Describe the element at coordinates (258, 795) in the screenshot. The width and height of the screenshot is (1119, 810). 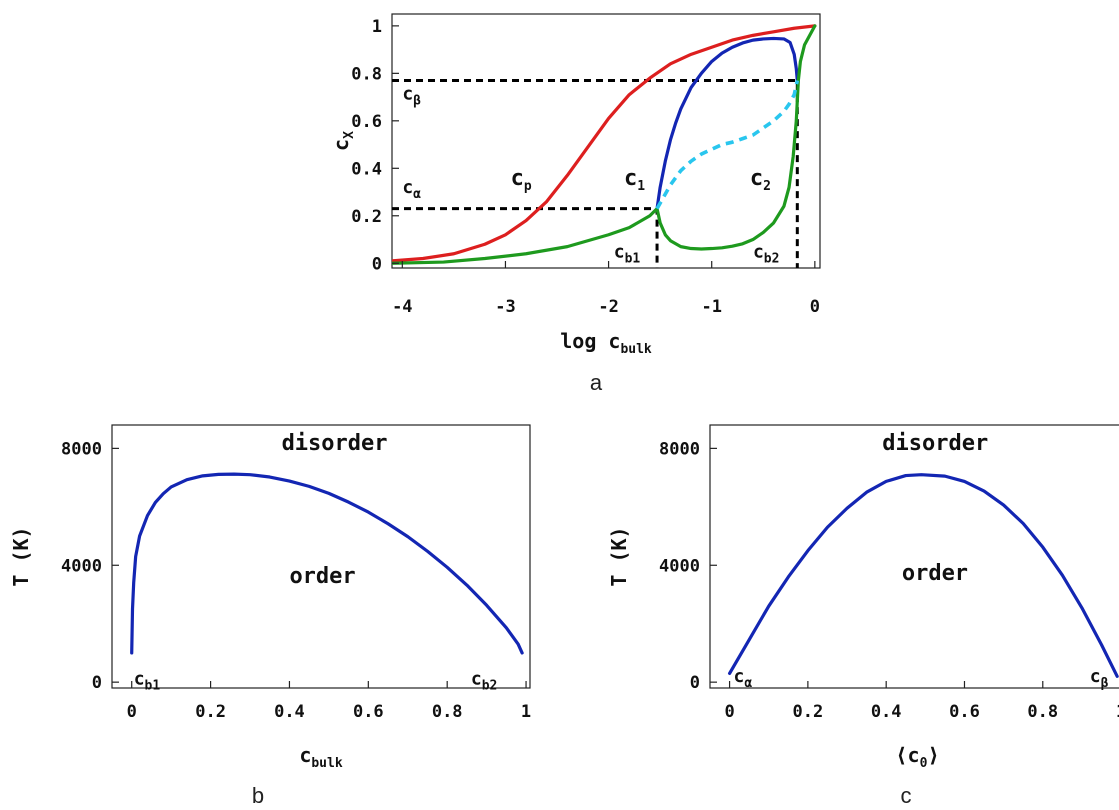
I see `panel-label: b` at that location.